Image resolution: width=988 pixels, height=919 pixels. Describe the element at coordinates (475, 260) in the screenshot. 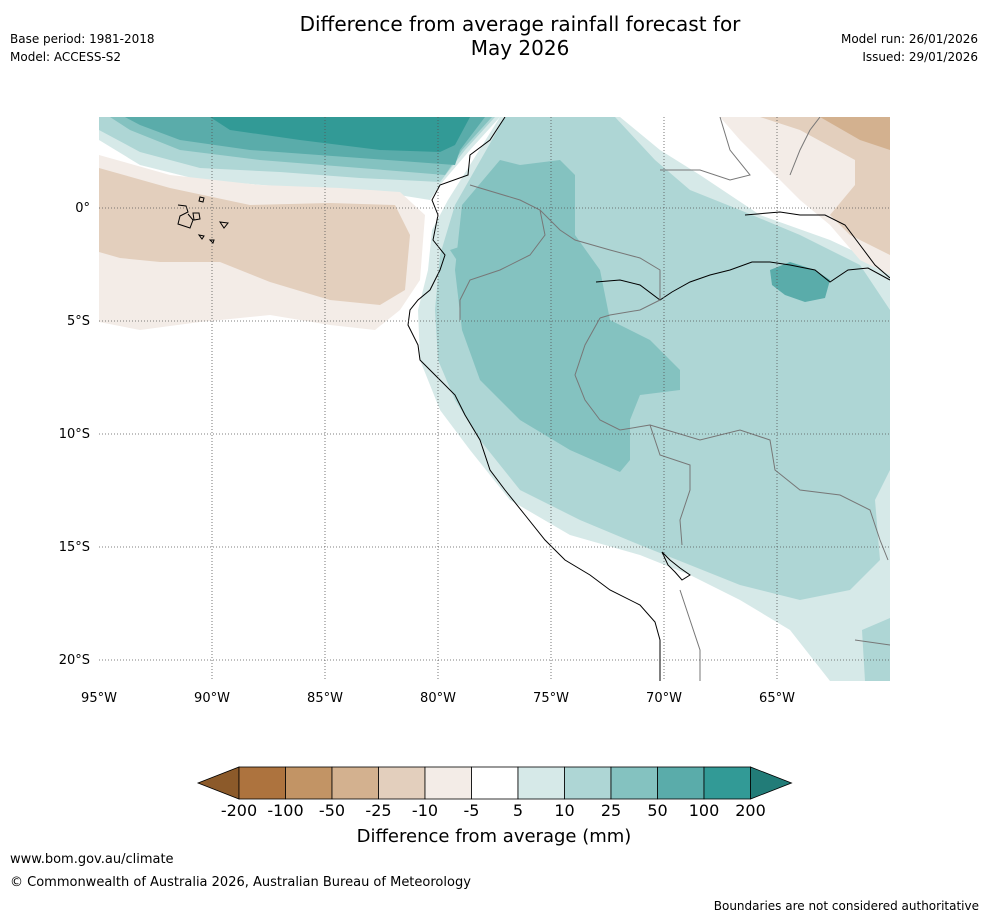

I see `continent-wet-50-central` at that location.